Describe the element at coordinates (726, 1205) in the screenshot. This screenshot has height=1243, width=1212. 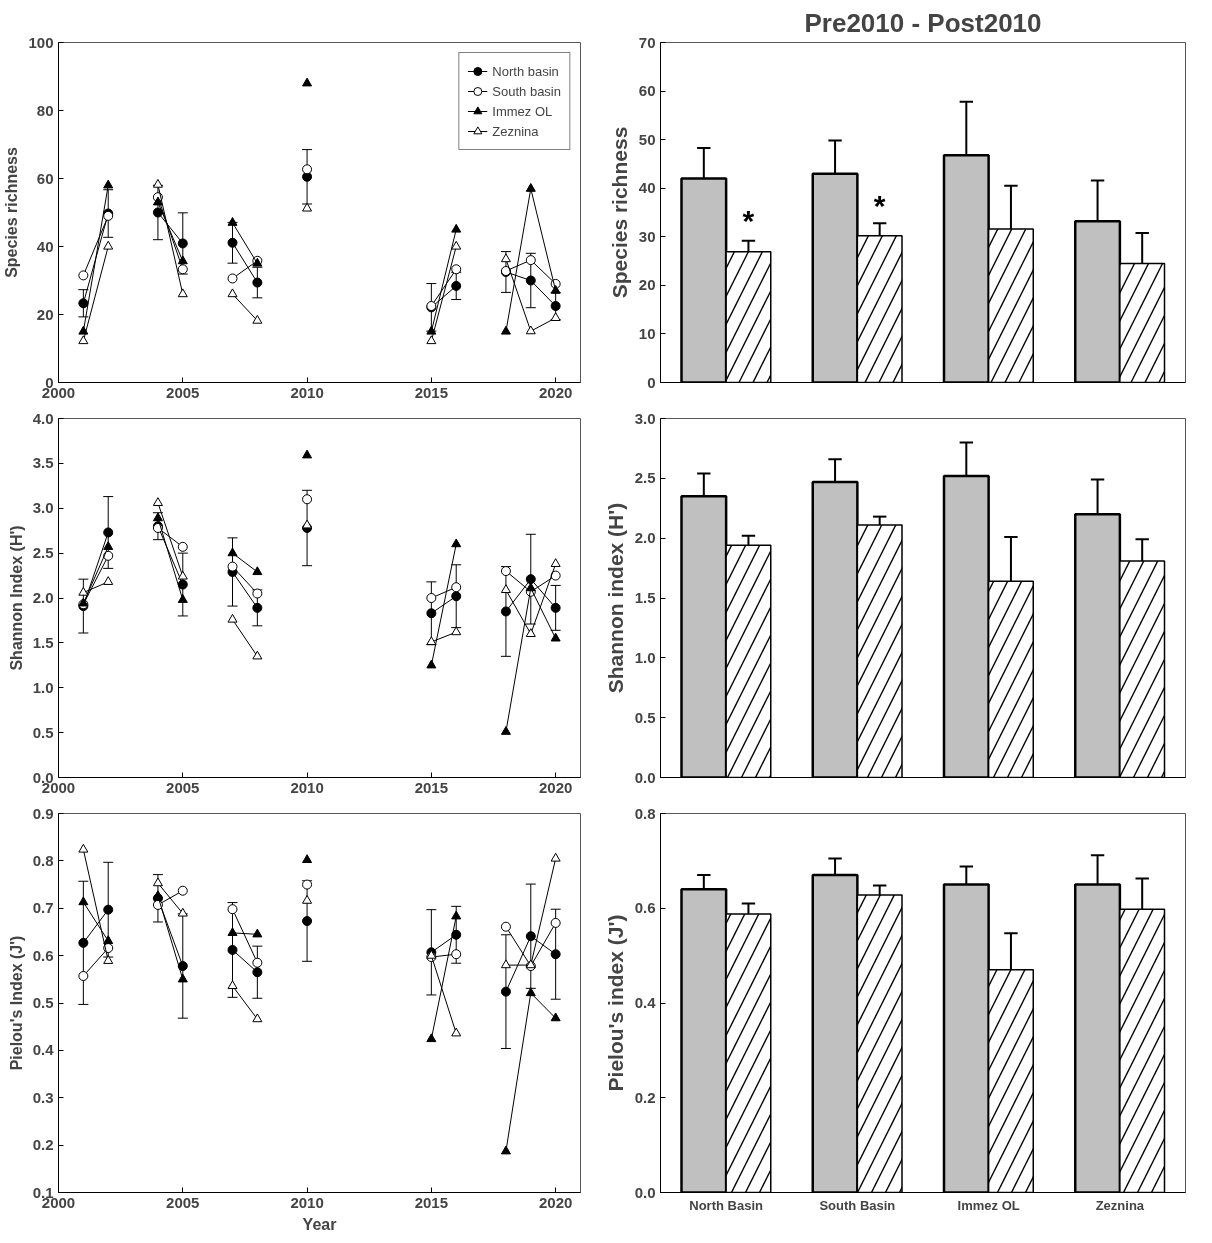
I see `x-tick-label: North Basin` at that location.